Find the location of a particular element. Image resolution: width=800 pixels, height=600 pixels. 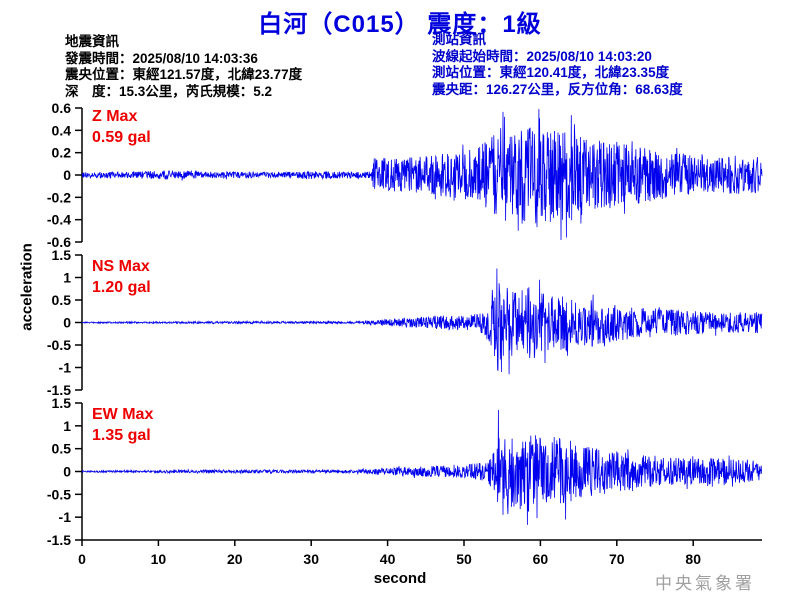

ew-max-label: EW Max is located at coordinates (123, 414).